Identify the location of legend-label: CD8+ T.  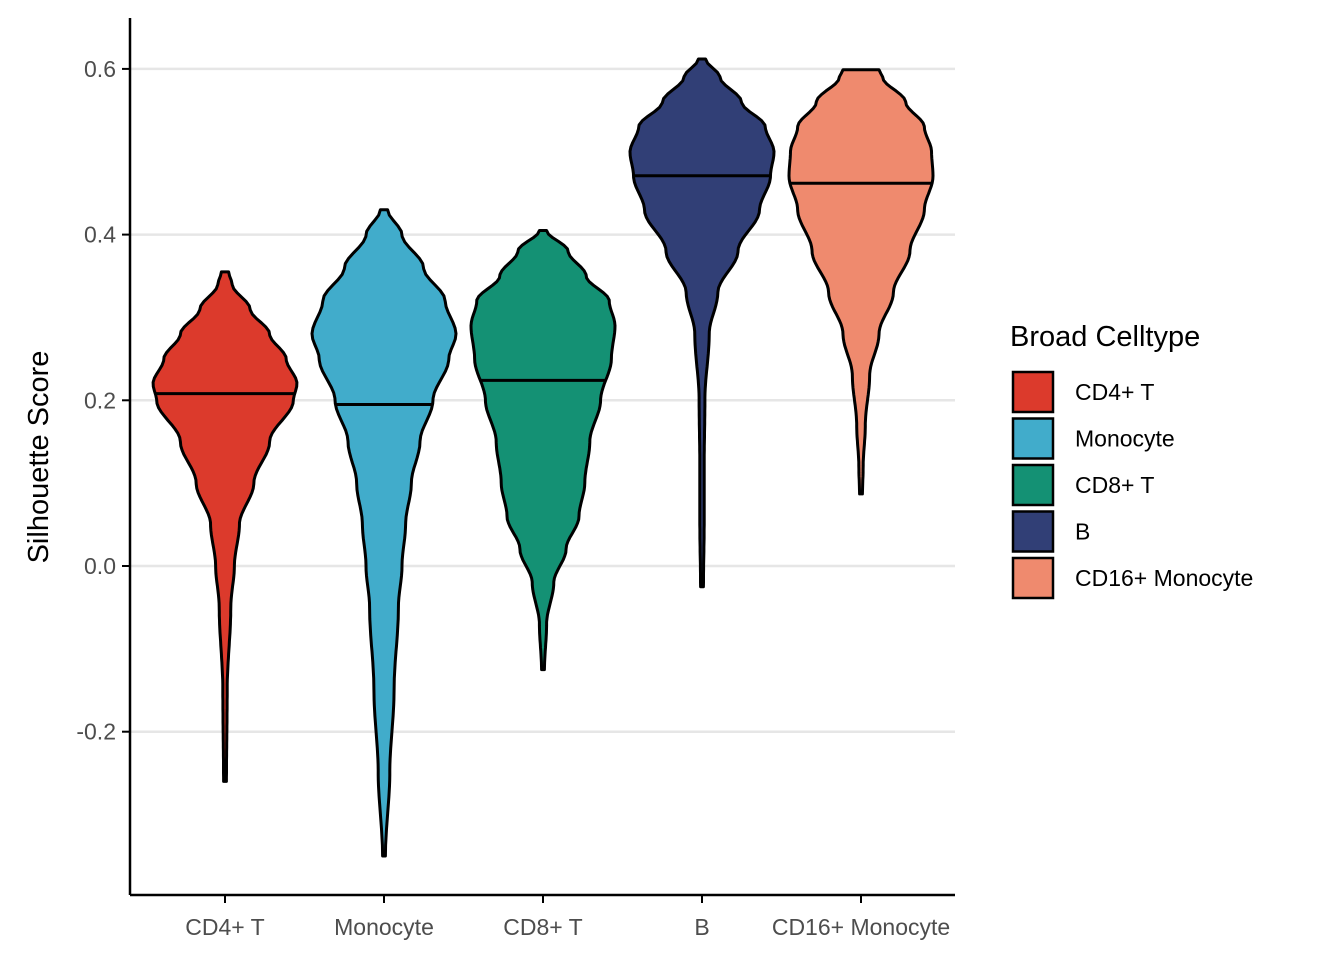
(1114, 485).